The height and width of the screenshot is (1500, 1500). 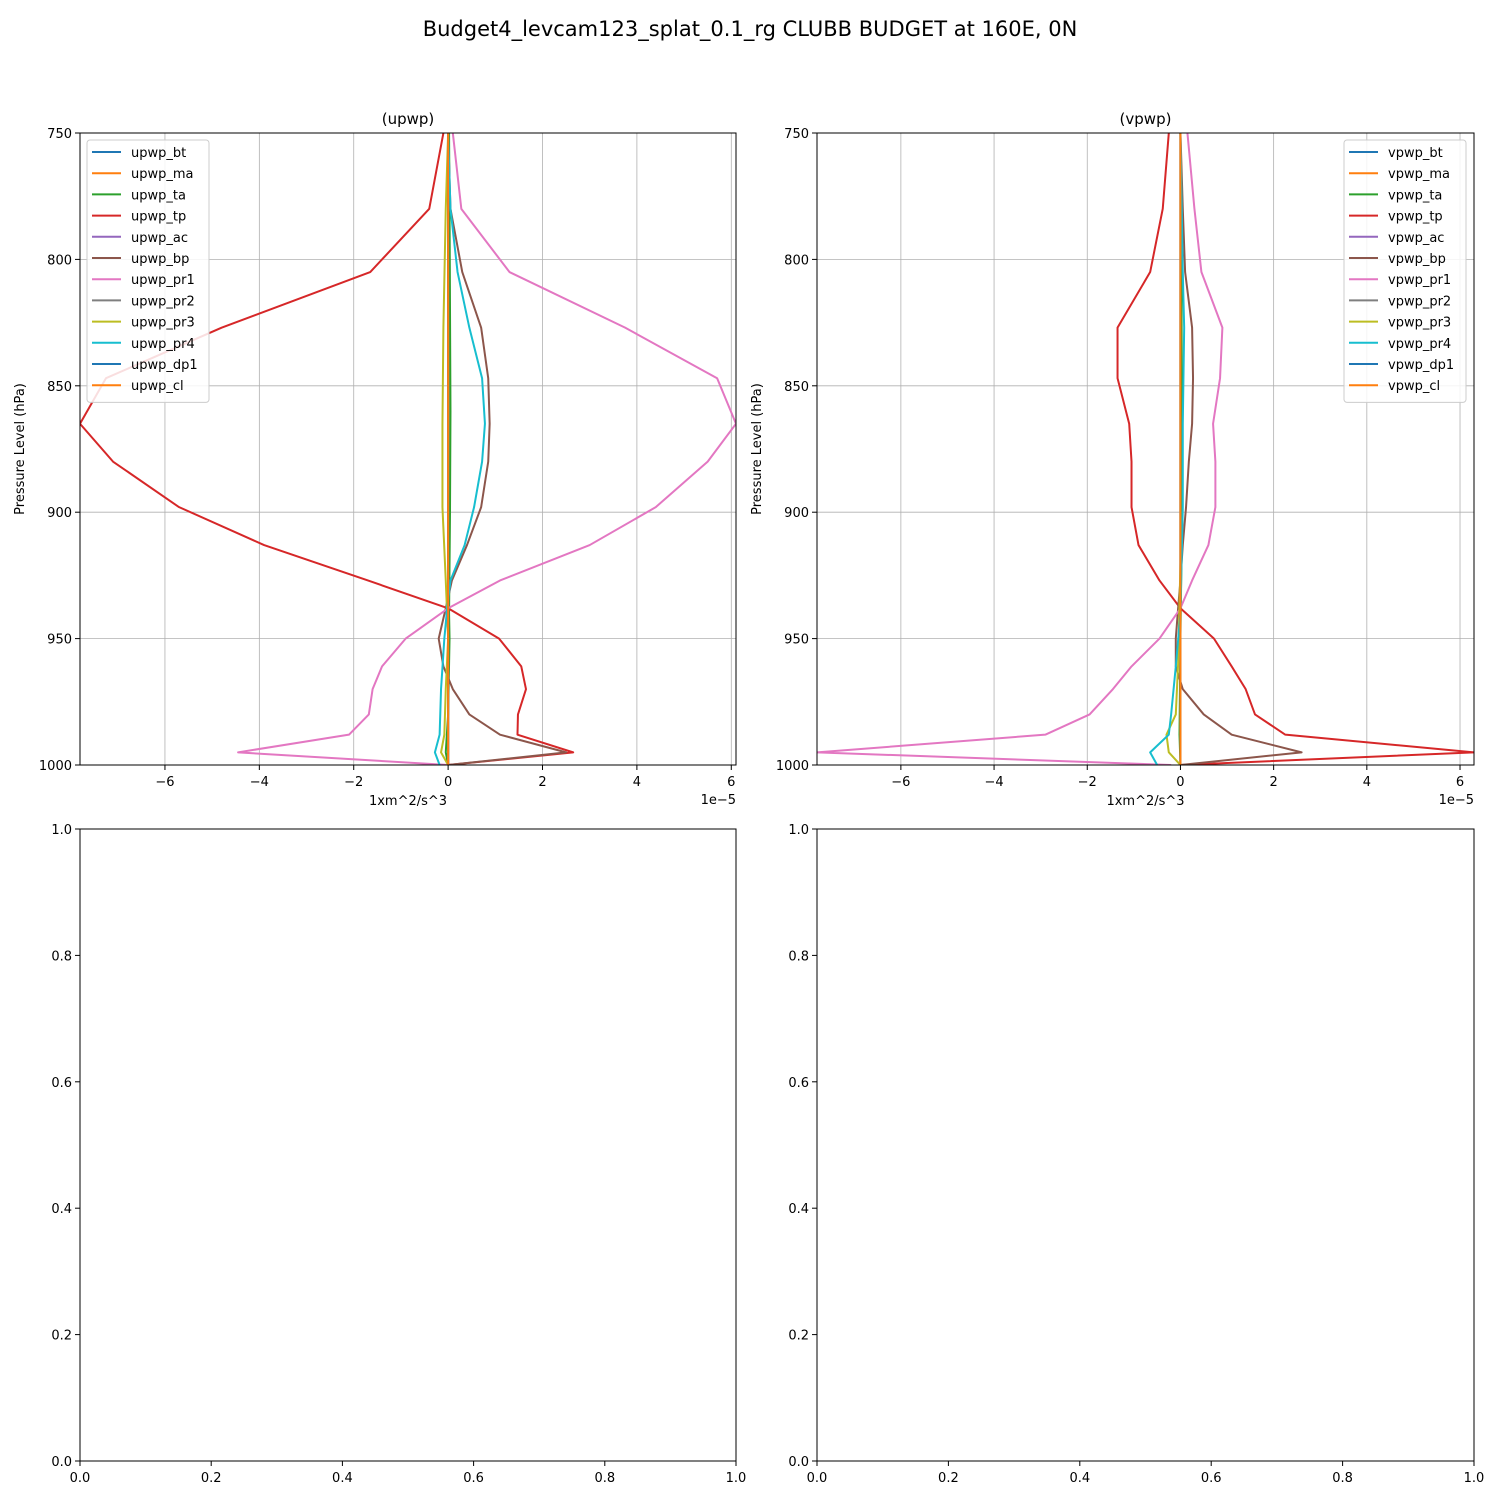 I want to click on legend-label: upwp_cl, so click(x=157, y=386).